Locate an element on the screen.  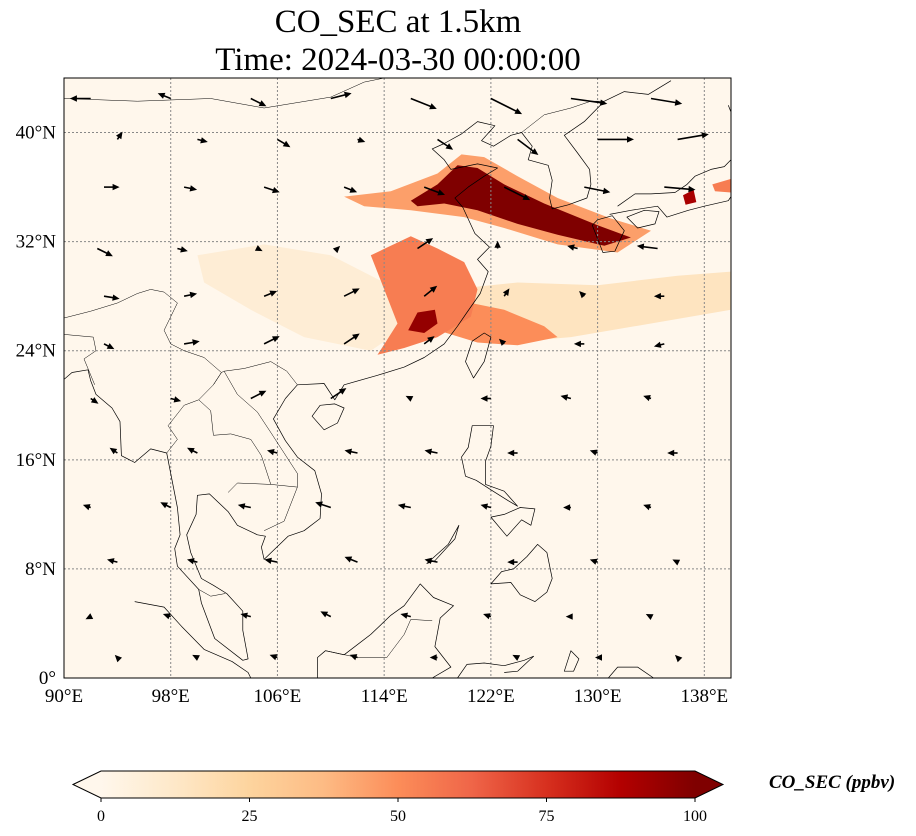
coastline-visayas is located at coordinates (513, 522).